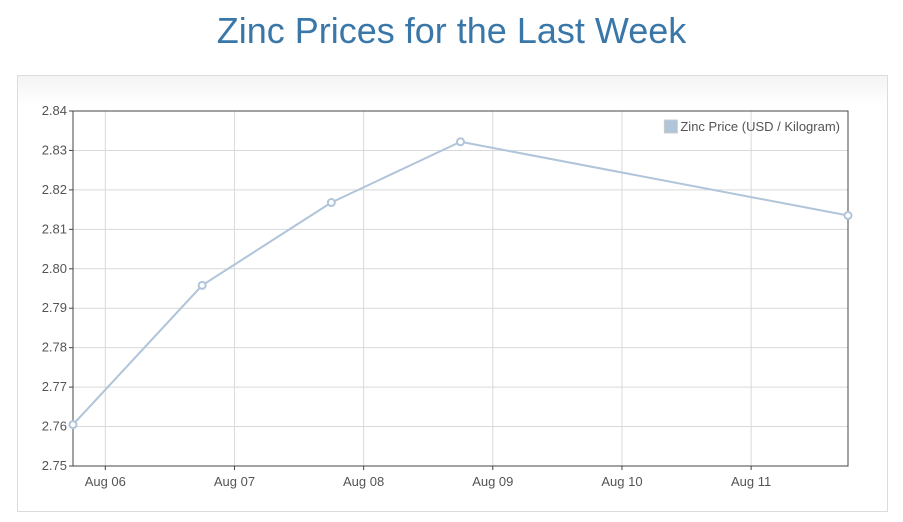 Image resolution: width=903 pixels, height=522 pixels. I want to click on y-tick-label: 2.81, so click(54, 228).